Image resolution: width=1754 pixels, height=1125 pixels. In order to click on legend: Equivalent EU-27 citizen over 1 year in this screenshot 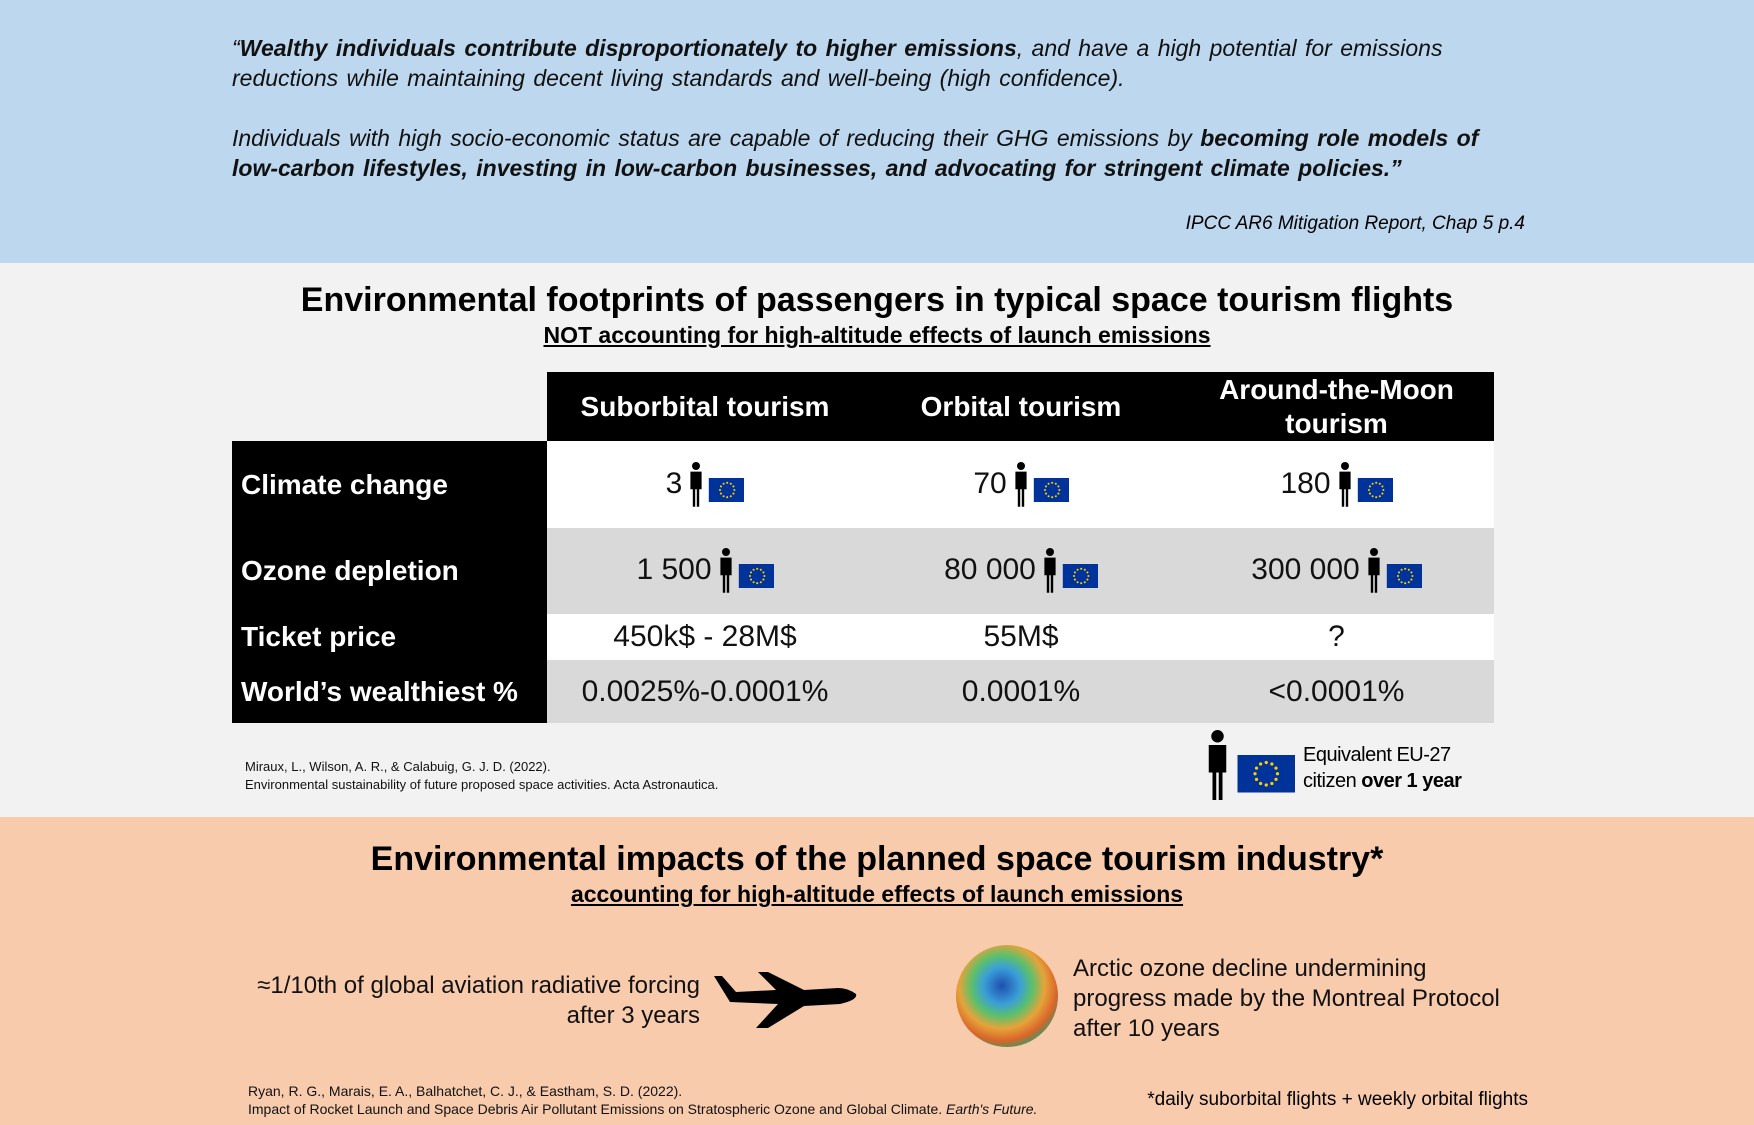, I will do `click(1382, 768)`.